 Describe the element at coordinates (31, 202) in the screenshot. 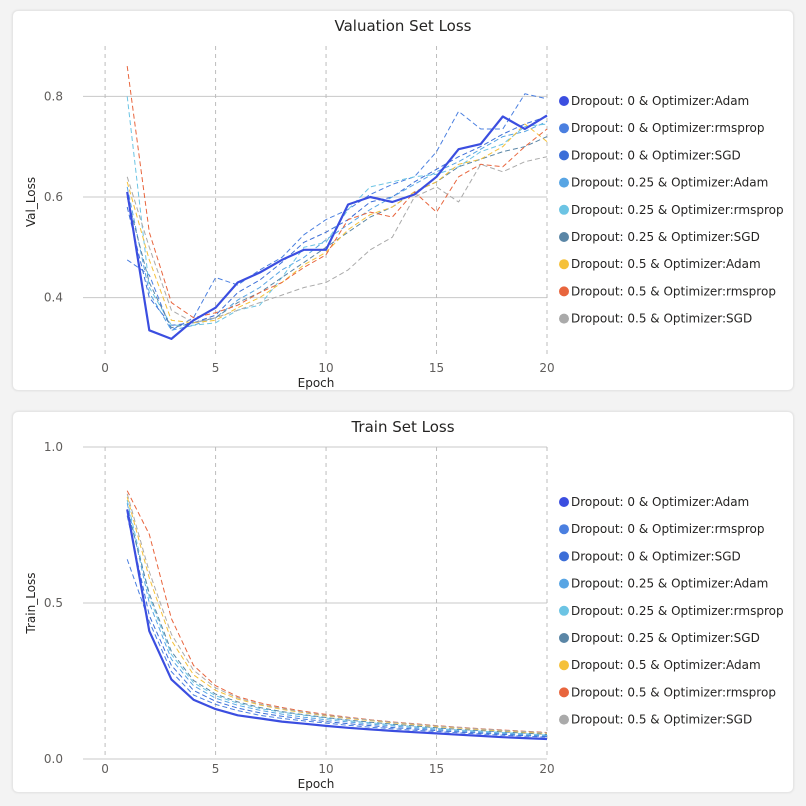

I see `y-axis-label: Val_Loss` at that location.